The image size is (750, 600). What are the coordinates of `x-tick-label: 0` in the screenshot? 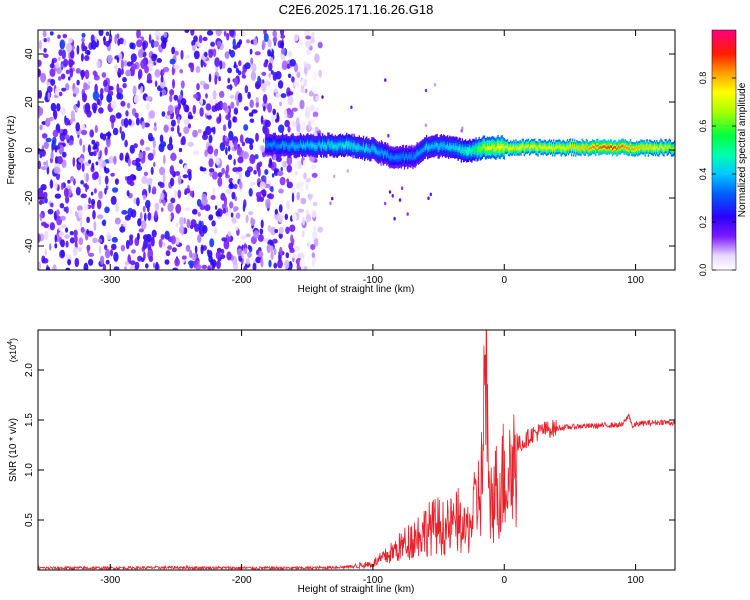 It's located at (504, 280).